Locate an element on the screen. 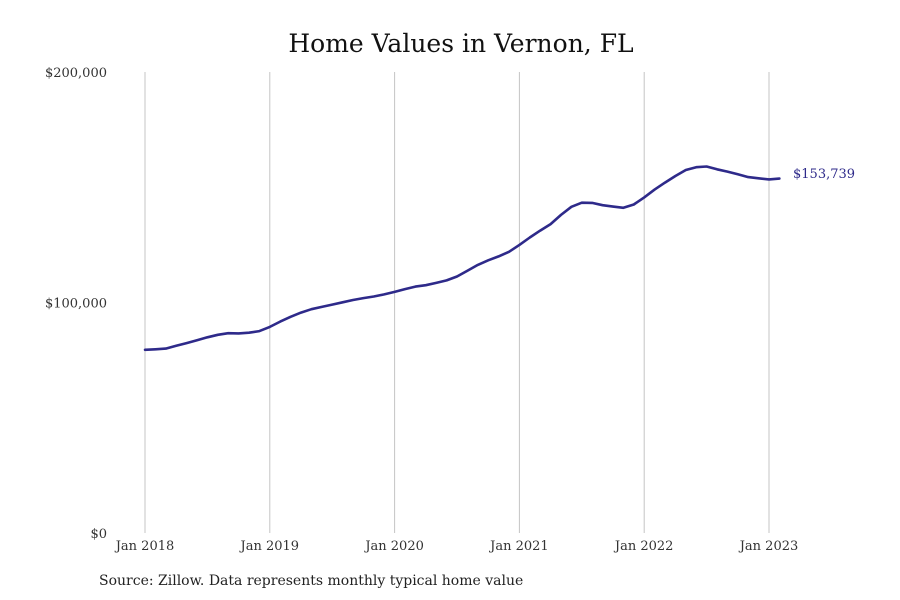 This screenshot has width=900, height=600. x-tick-label: Jan 2020 is located at coordinates (393, 546).